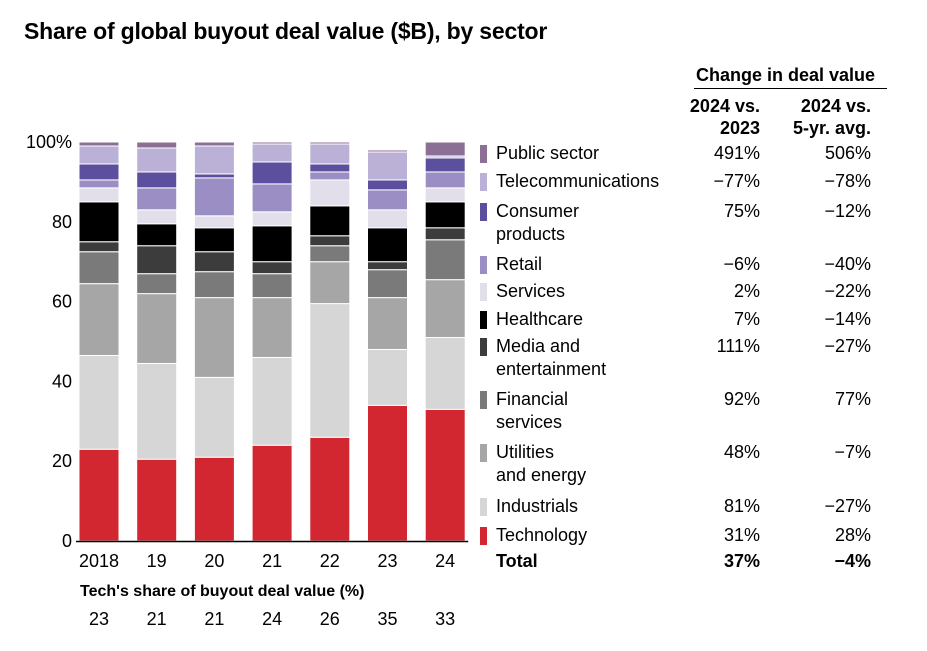  What do you see at coordinates (738, 346) in the screenshot?
I see `change-vs-2023: 111%` at bounding box center [738, 346].